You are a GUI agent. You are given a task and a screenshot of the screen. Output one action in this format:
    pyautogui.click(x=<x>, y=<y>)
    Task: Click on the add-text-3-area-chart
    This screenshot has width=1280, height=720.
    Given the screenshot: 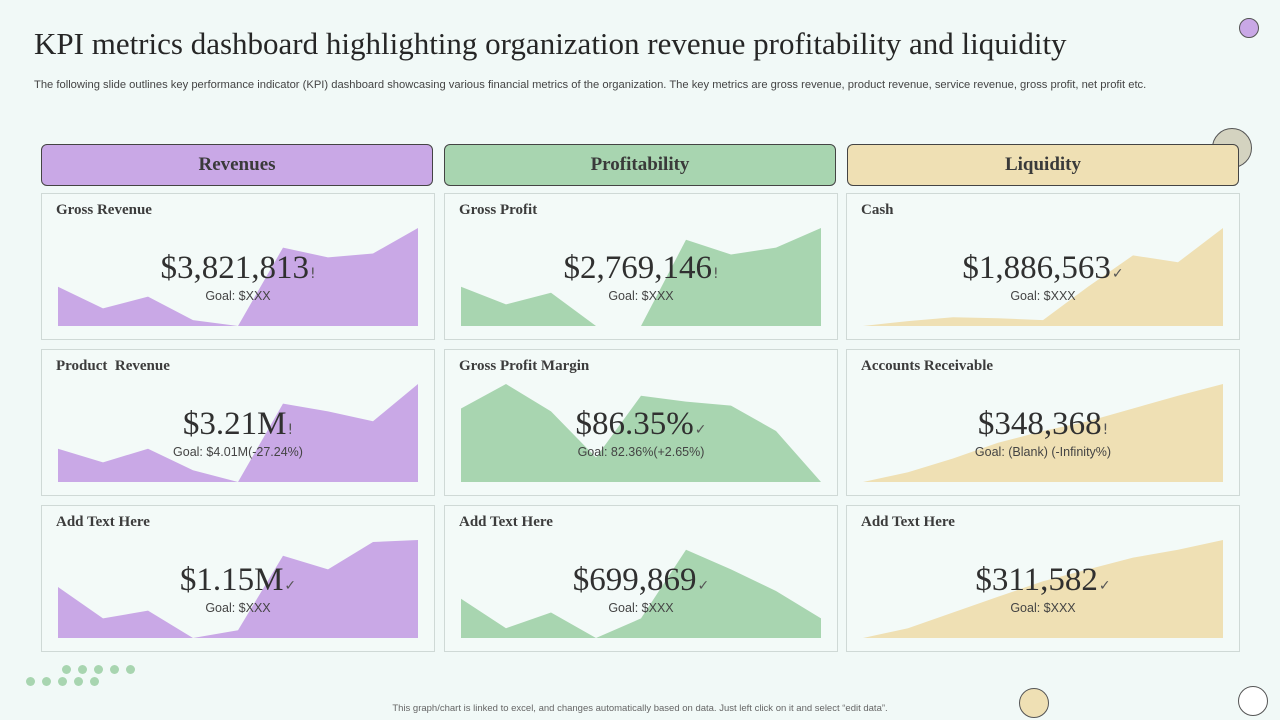 What is the action you would take?
    pyautogui.click(x=1043, y=588)
    